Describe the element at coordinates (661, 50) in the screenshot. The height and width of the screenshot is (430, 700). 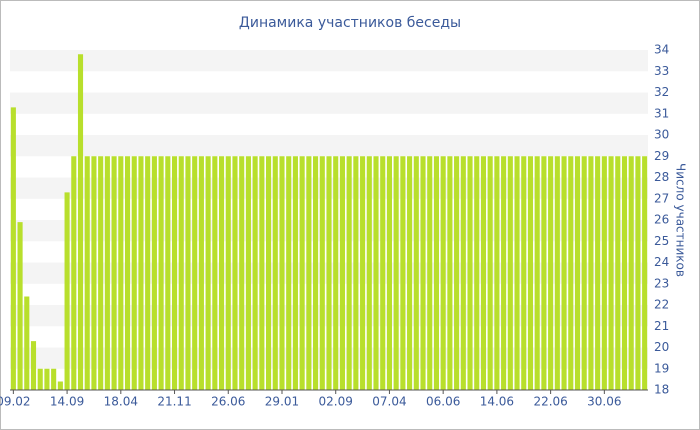
I see `y-tick-label: 34` at that location.